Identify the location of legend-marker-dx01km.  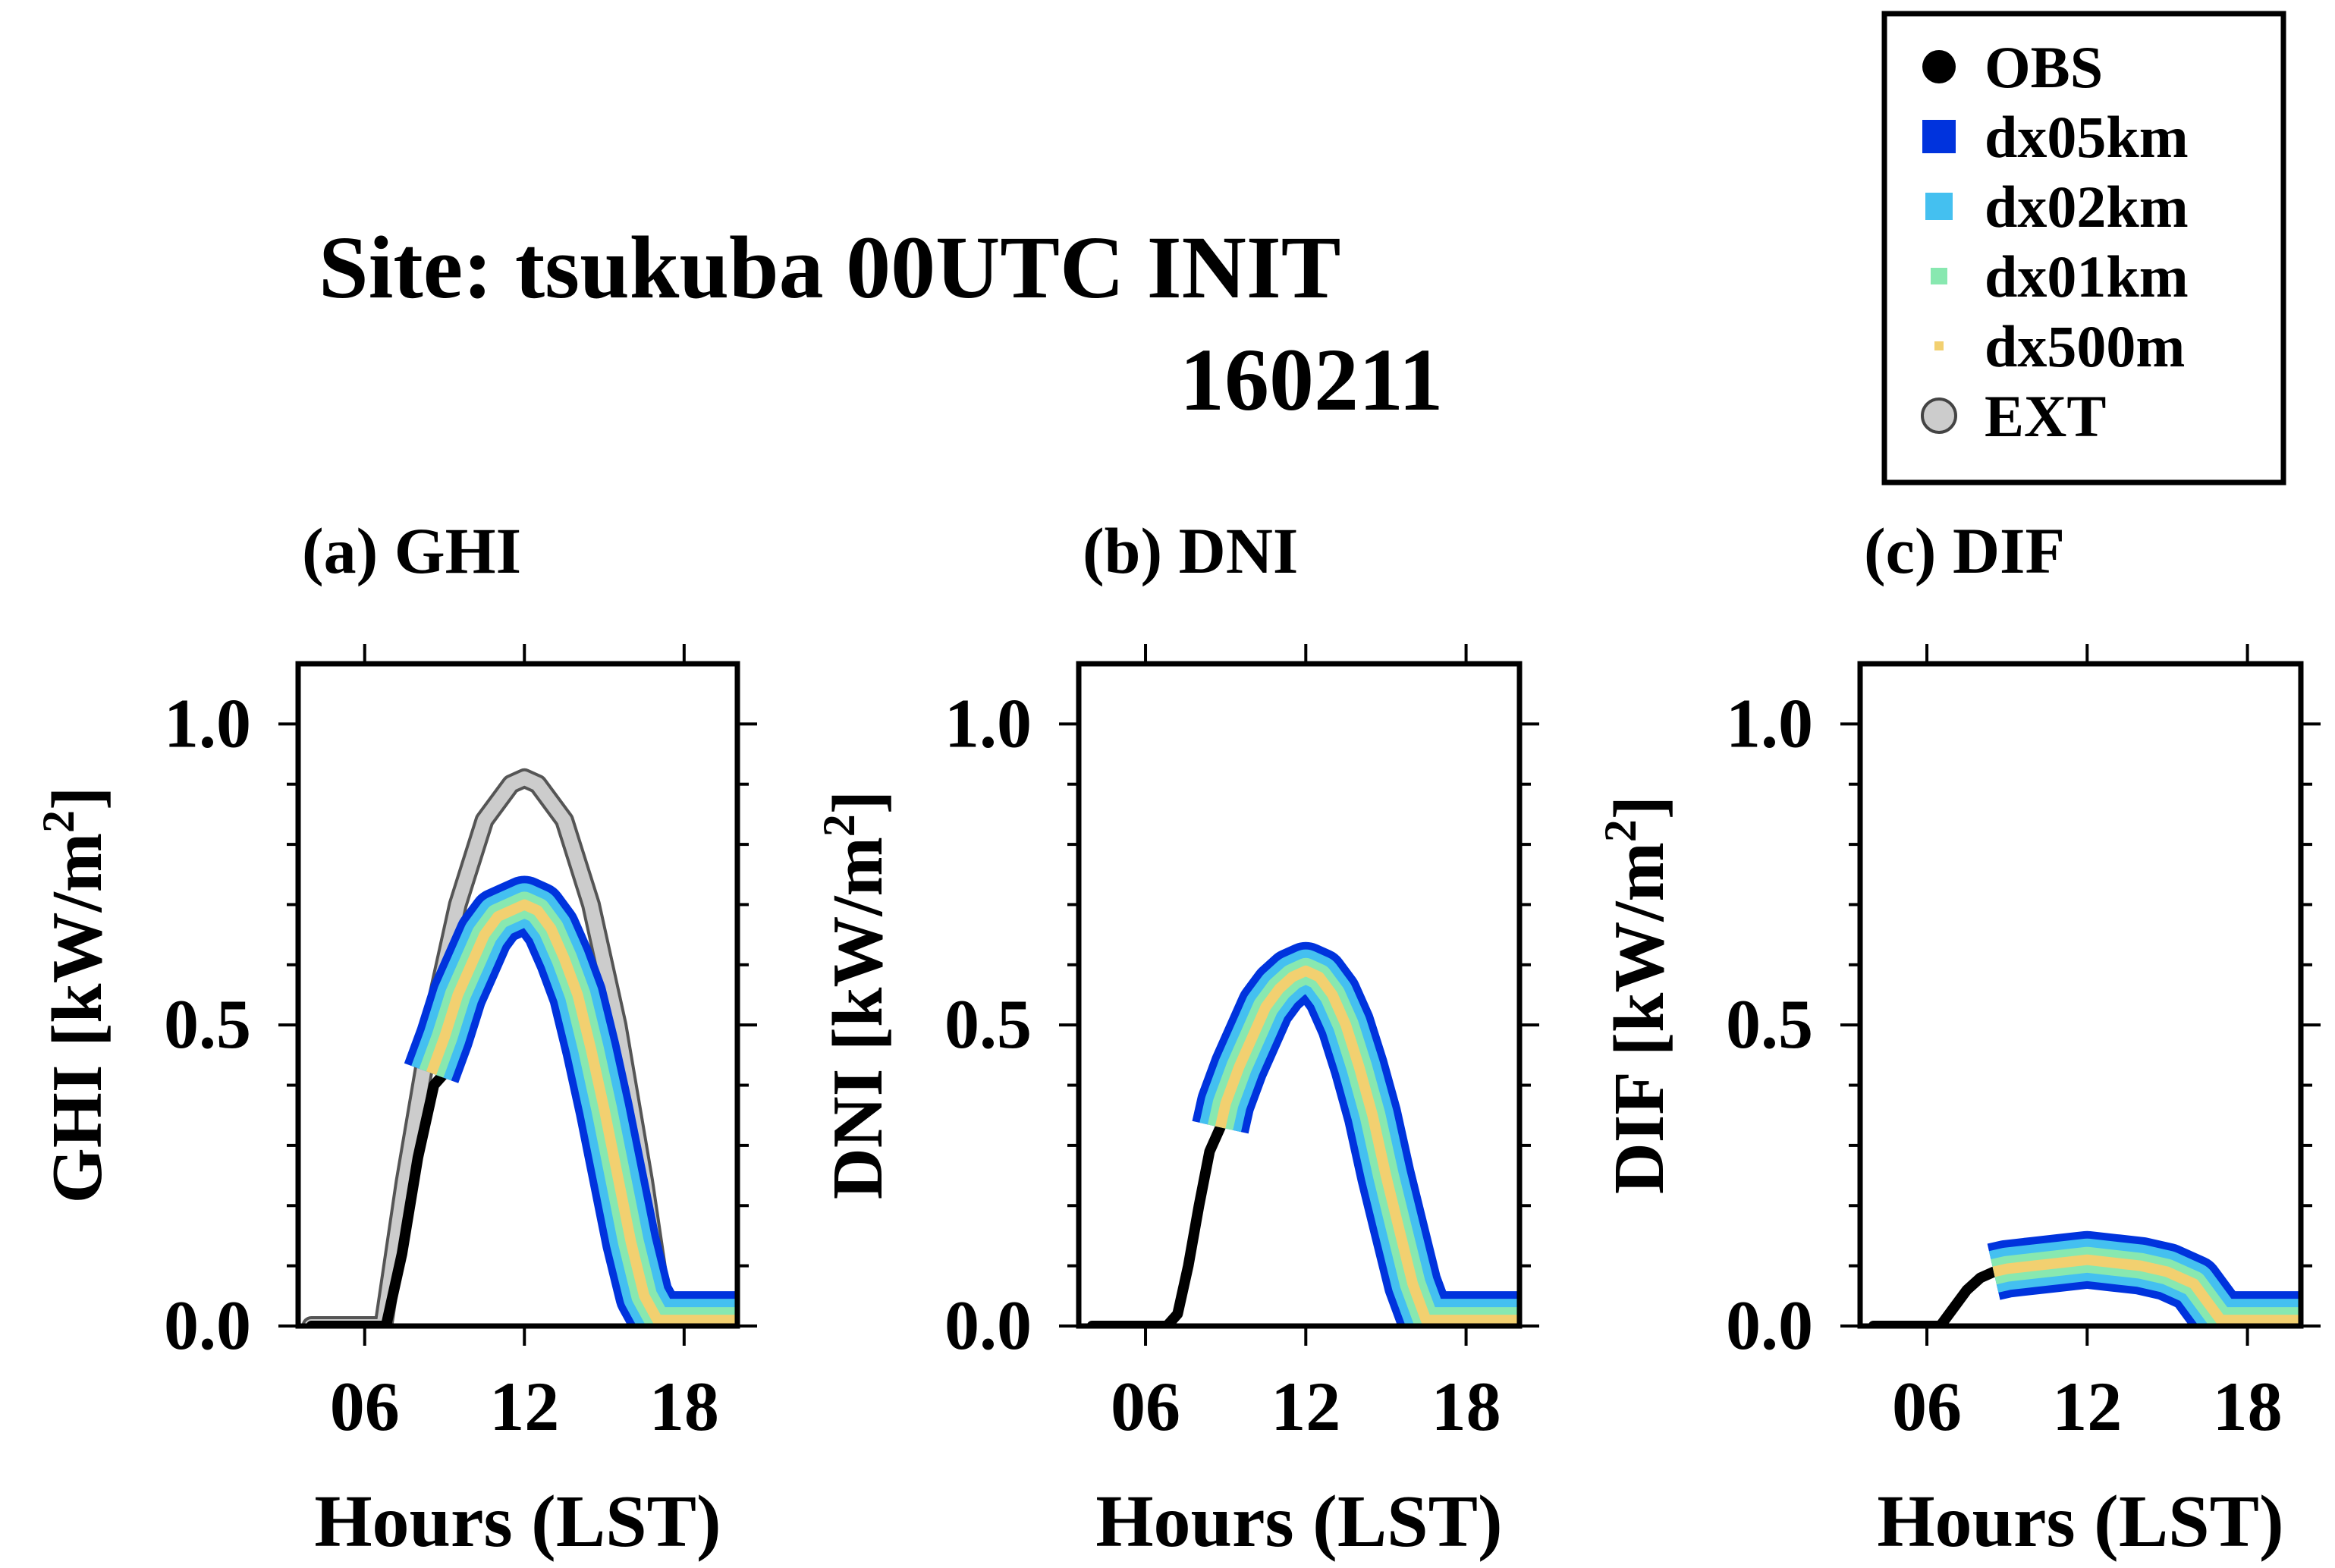
(1939, 276).